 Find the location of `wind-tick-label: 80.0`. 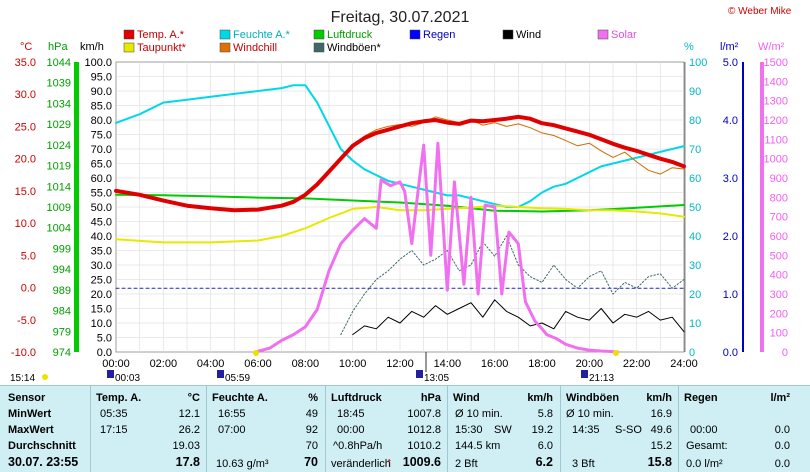

wind-tick-label: 80.0 is located at coordinates (101, 121).